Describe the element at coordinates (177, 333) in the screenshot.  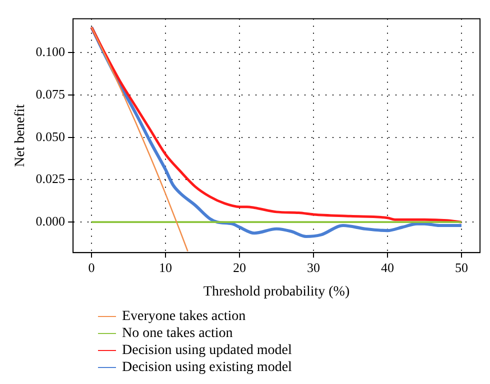
I see `legend-label: No one takes action` at that location.